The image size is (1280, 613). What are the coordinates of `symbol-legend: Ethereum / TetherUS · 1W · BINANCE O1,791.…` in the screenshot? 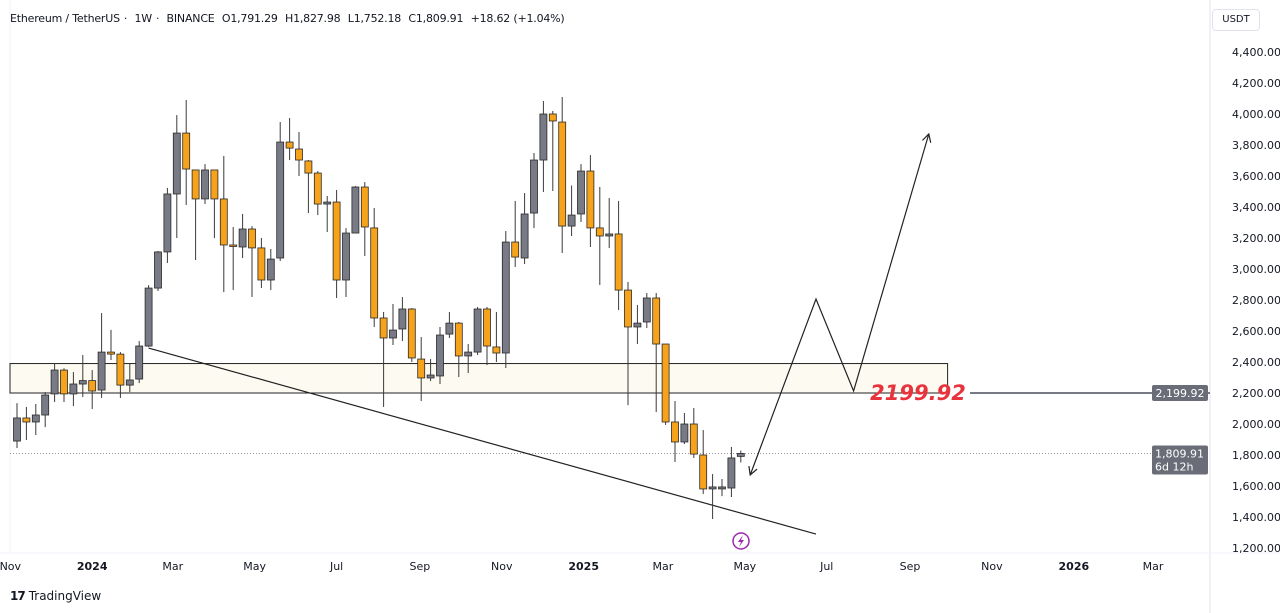 It's located at (289, 18).